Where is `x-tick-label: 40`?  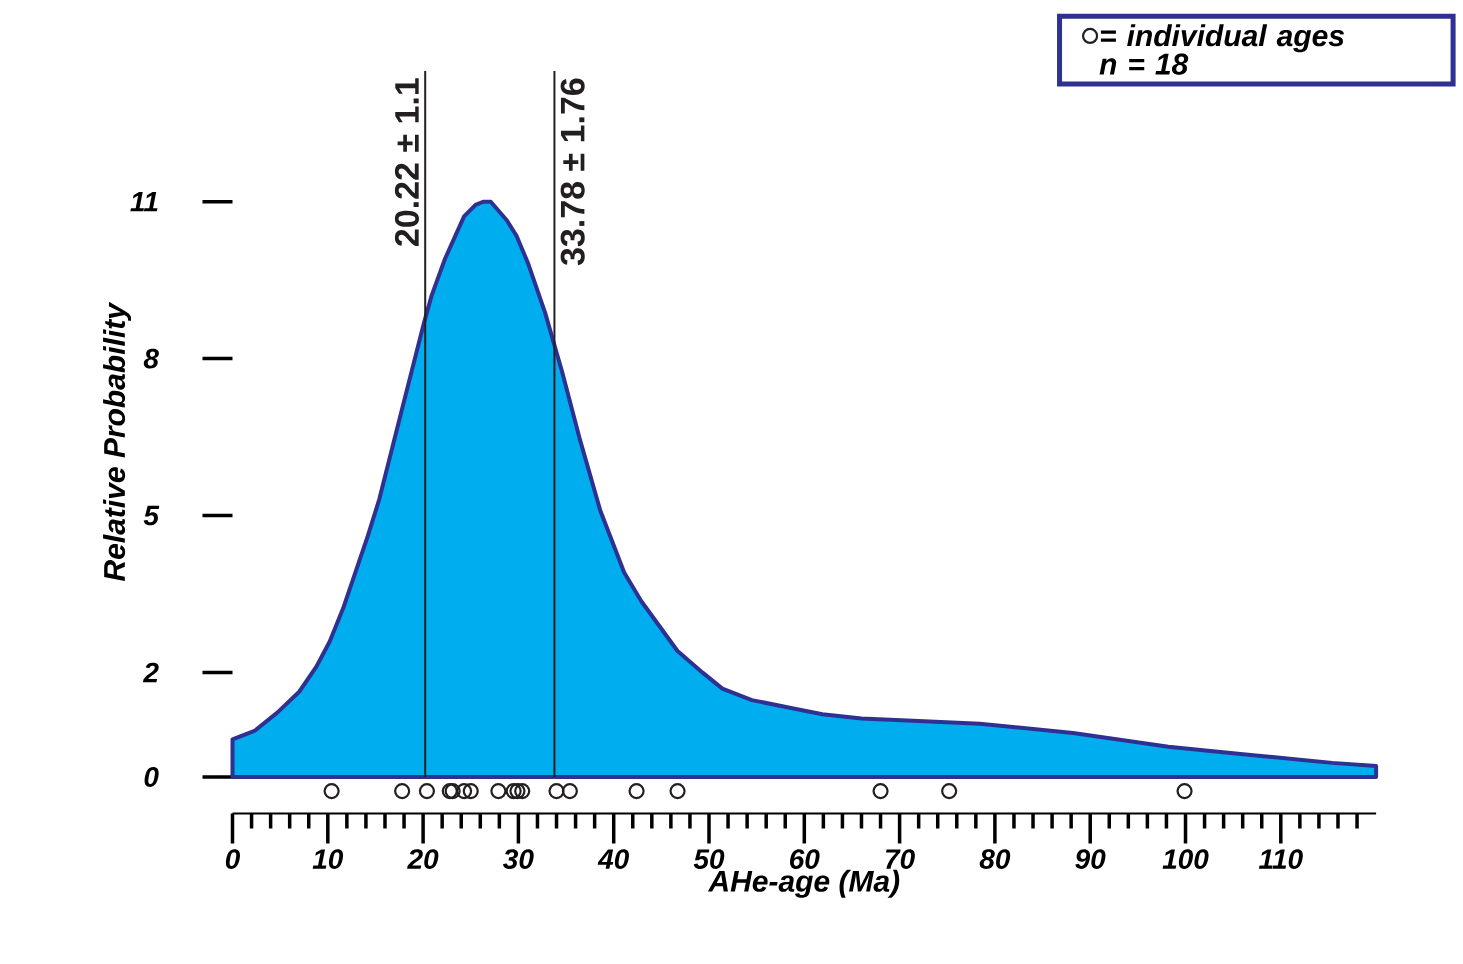
x-tick-label: 40 is located at coordinates (613, 859).